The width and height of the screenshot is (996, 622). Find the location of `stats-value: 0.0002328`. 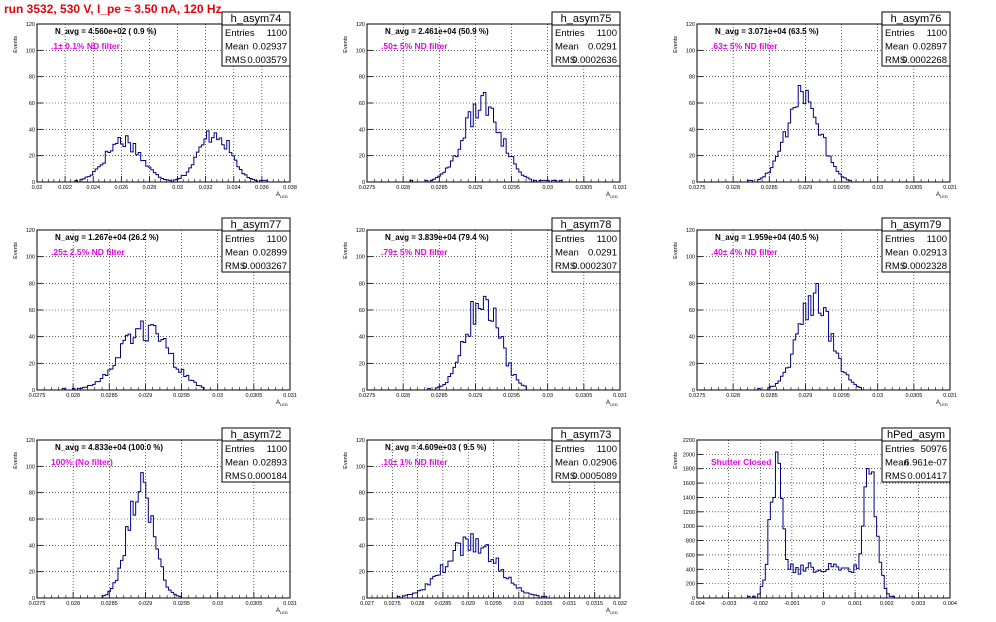

stats-value: 0.0002328 is located at coordinates (924, 266).